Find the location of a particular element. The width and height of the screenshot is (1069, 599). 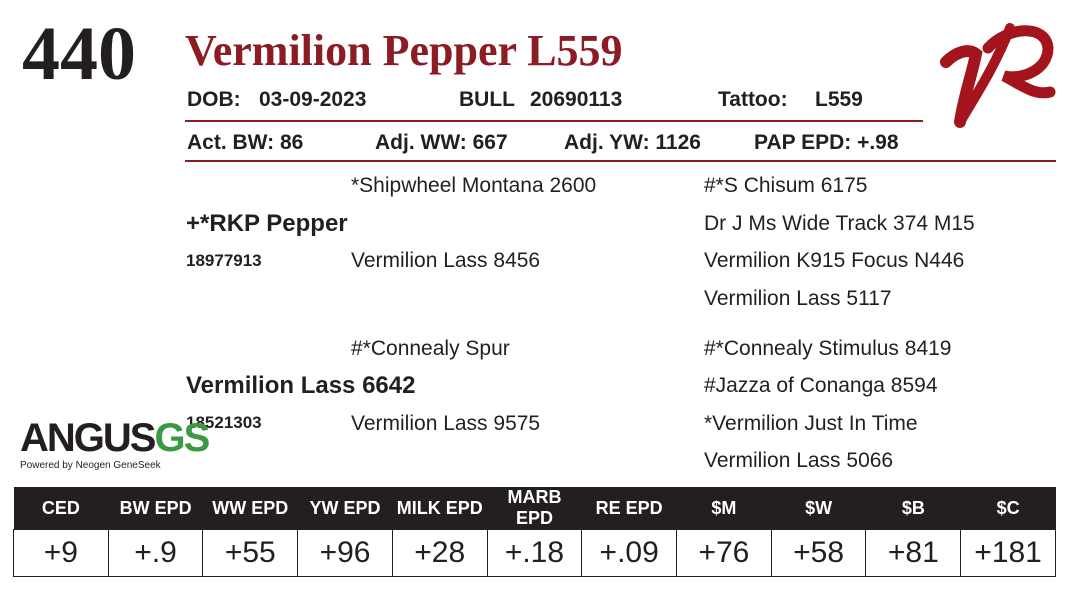

adjusted-yearling-weight: Adj. YW: 1126 is located at coordinates (632, 142).